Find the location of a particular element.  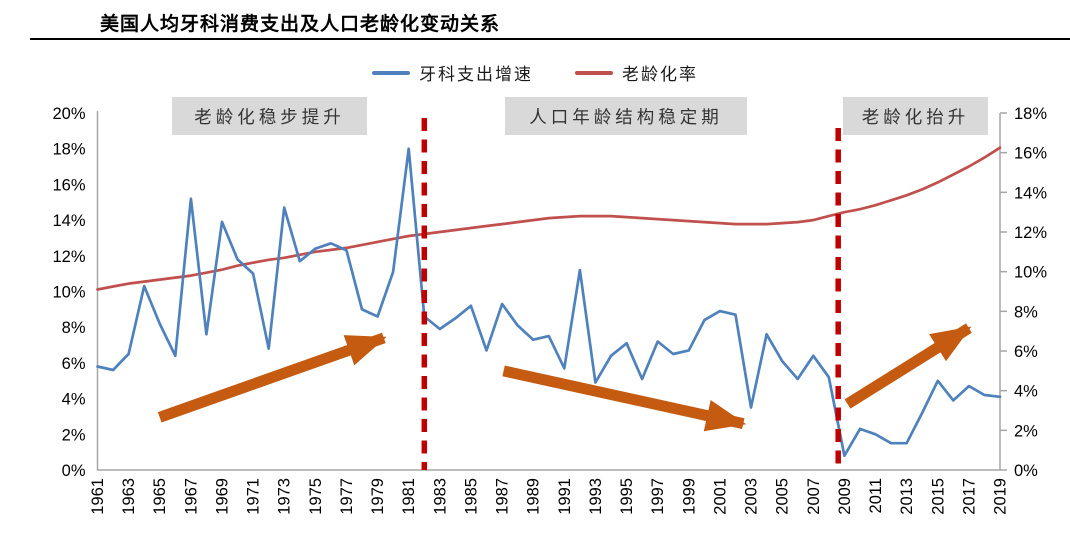

svg-text: 1981 is located at coordinates (409, 496).